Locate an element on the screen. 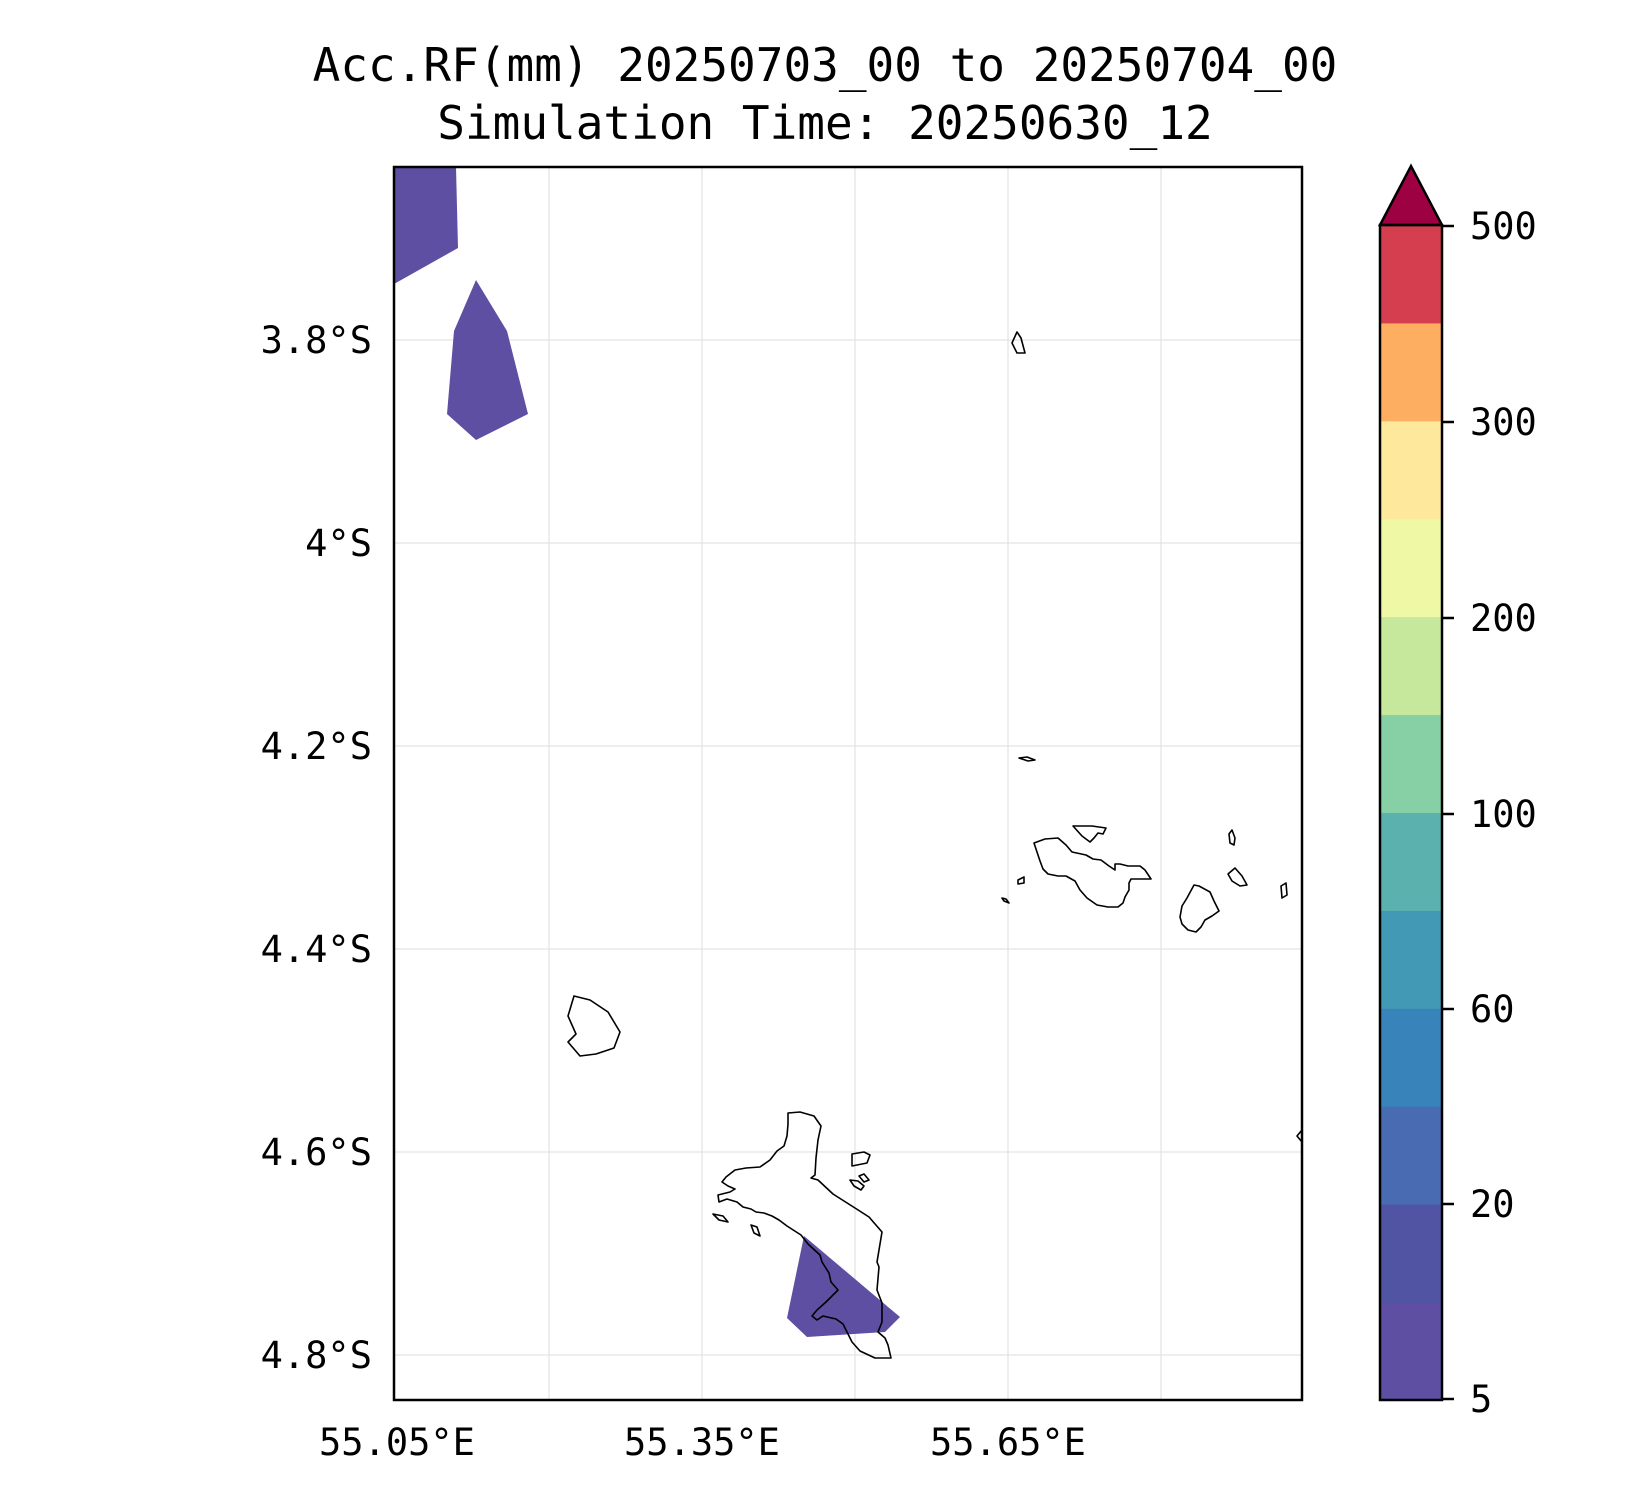  map-subtitle: Simulation Time: 20250630_12 is located at coordinates (825, 123).